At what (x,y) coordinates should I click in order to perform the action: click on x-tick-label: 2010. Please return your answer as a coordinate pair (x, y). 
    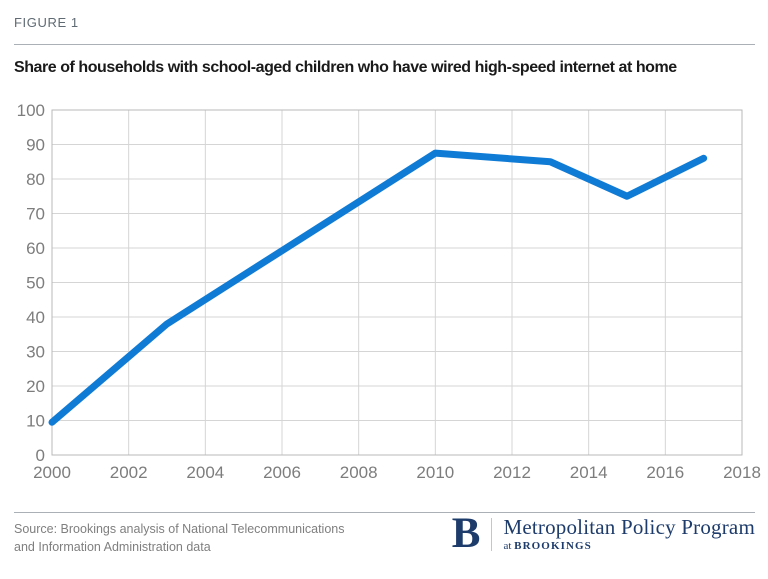
    Looking at the image, I should click on (435, 472).